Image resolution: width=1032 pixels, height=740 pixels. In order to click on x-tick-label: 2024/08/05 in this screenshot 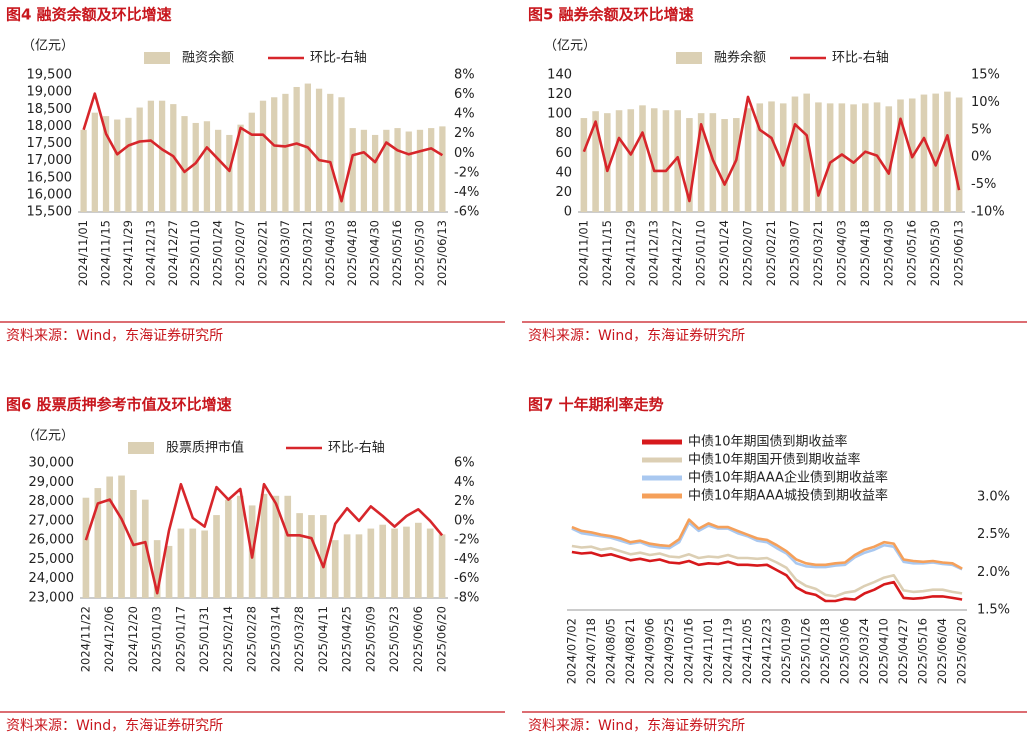, I will do `click(610, 651)`.